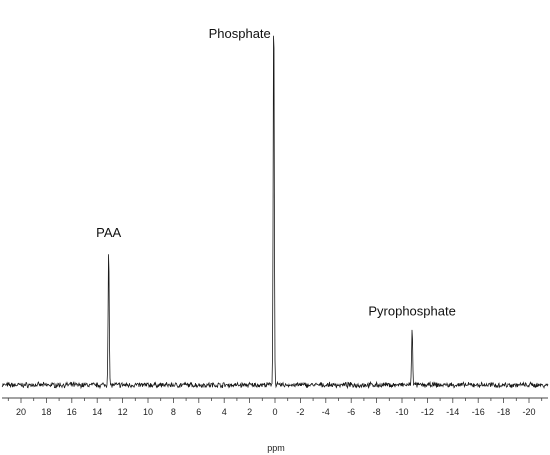 Image resolution: width=550 pixels, height=455 pixels. Describe the element at coordinates (503, 412) in the screenshot. I see `x-tick-label: -18` at that location.